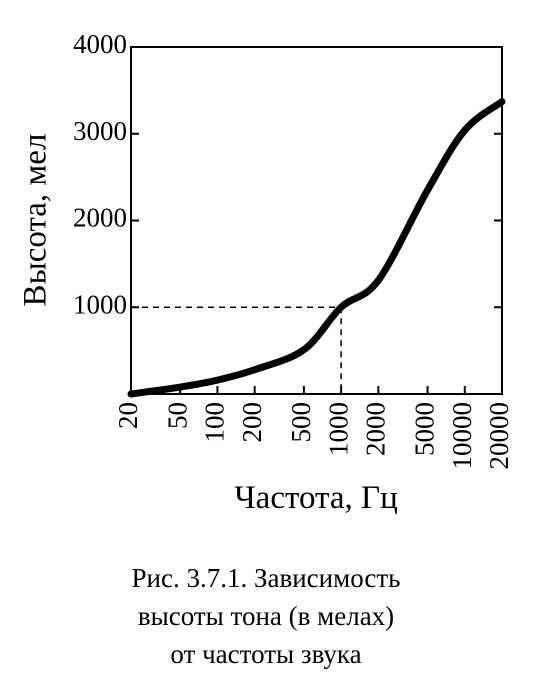 The width and height of the screenshot is (538, 688). Describe the element at coordinates (316, 498) in the screenshot. I see `x-axis-label: Частота, Гц` at that location.